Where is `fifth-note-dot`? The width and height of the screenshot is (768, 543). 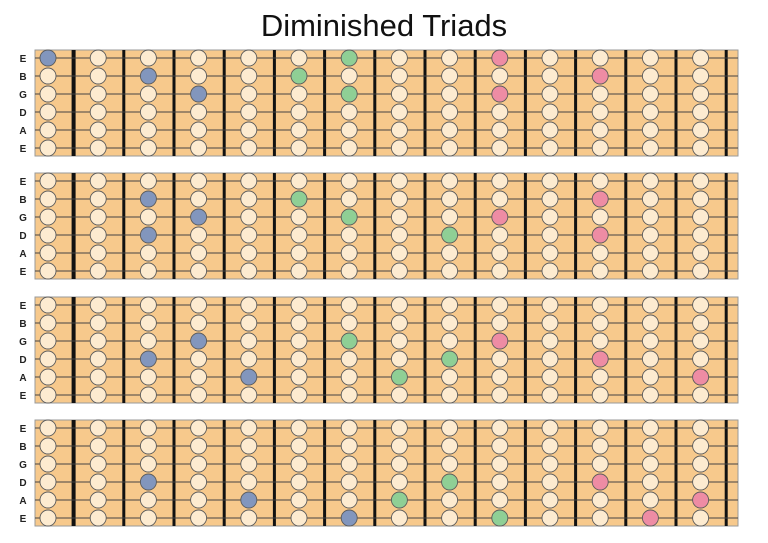
fifth-note-dot is located at coordinates (500, 341).